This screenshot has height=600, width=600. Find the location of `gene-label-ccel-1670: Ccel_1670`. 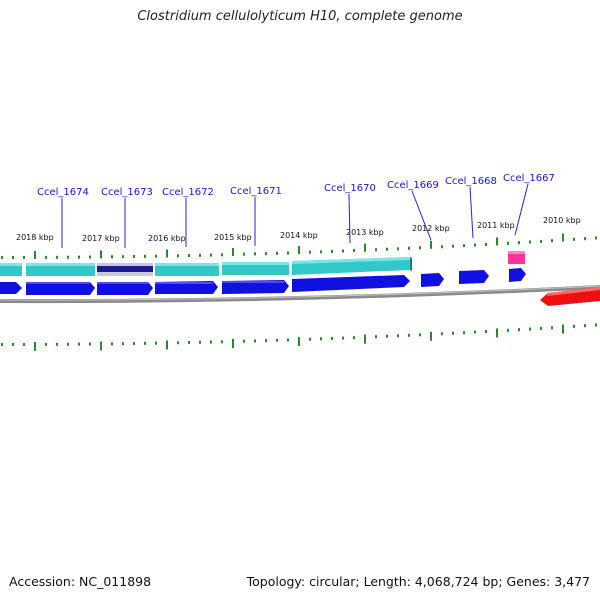

gene-label-ccel-1670: Ccel_1670 is located at coordinates (350, 188).